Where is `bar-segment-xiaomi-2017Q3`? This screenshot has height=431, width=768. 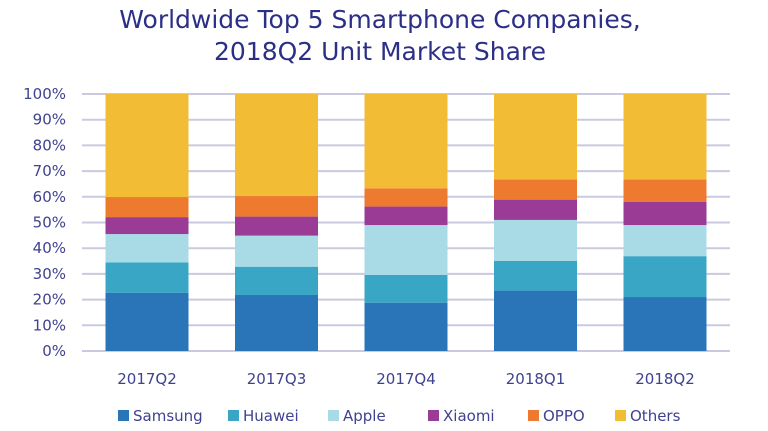 bar-segment-xiaomi-2017Q3 is located at coordinates (276, 226).